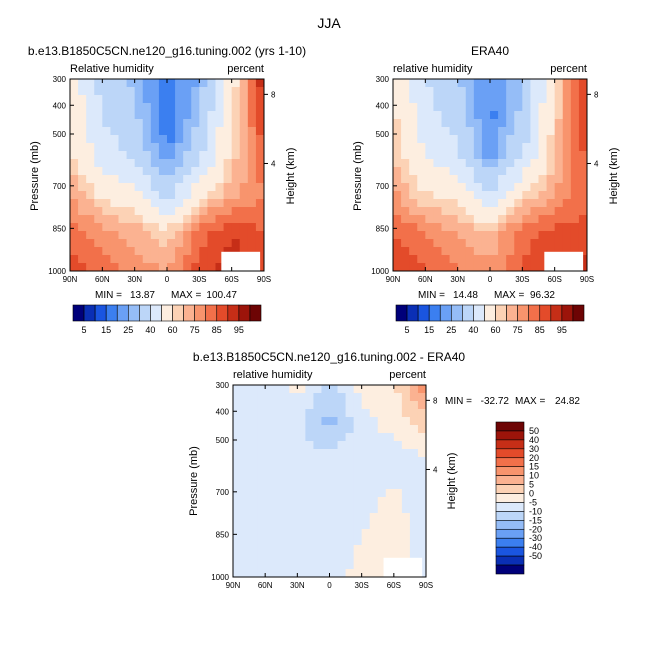 This screenshot has width=658, height=658. Describe the element at coordinates (555, 279) in the screenshot. I see `x-tick-label: 60S` at that location.